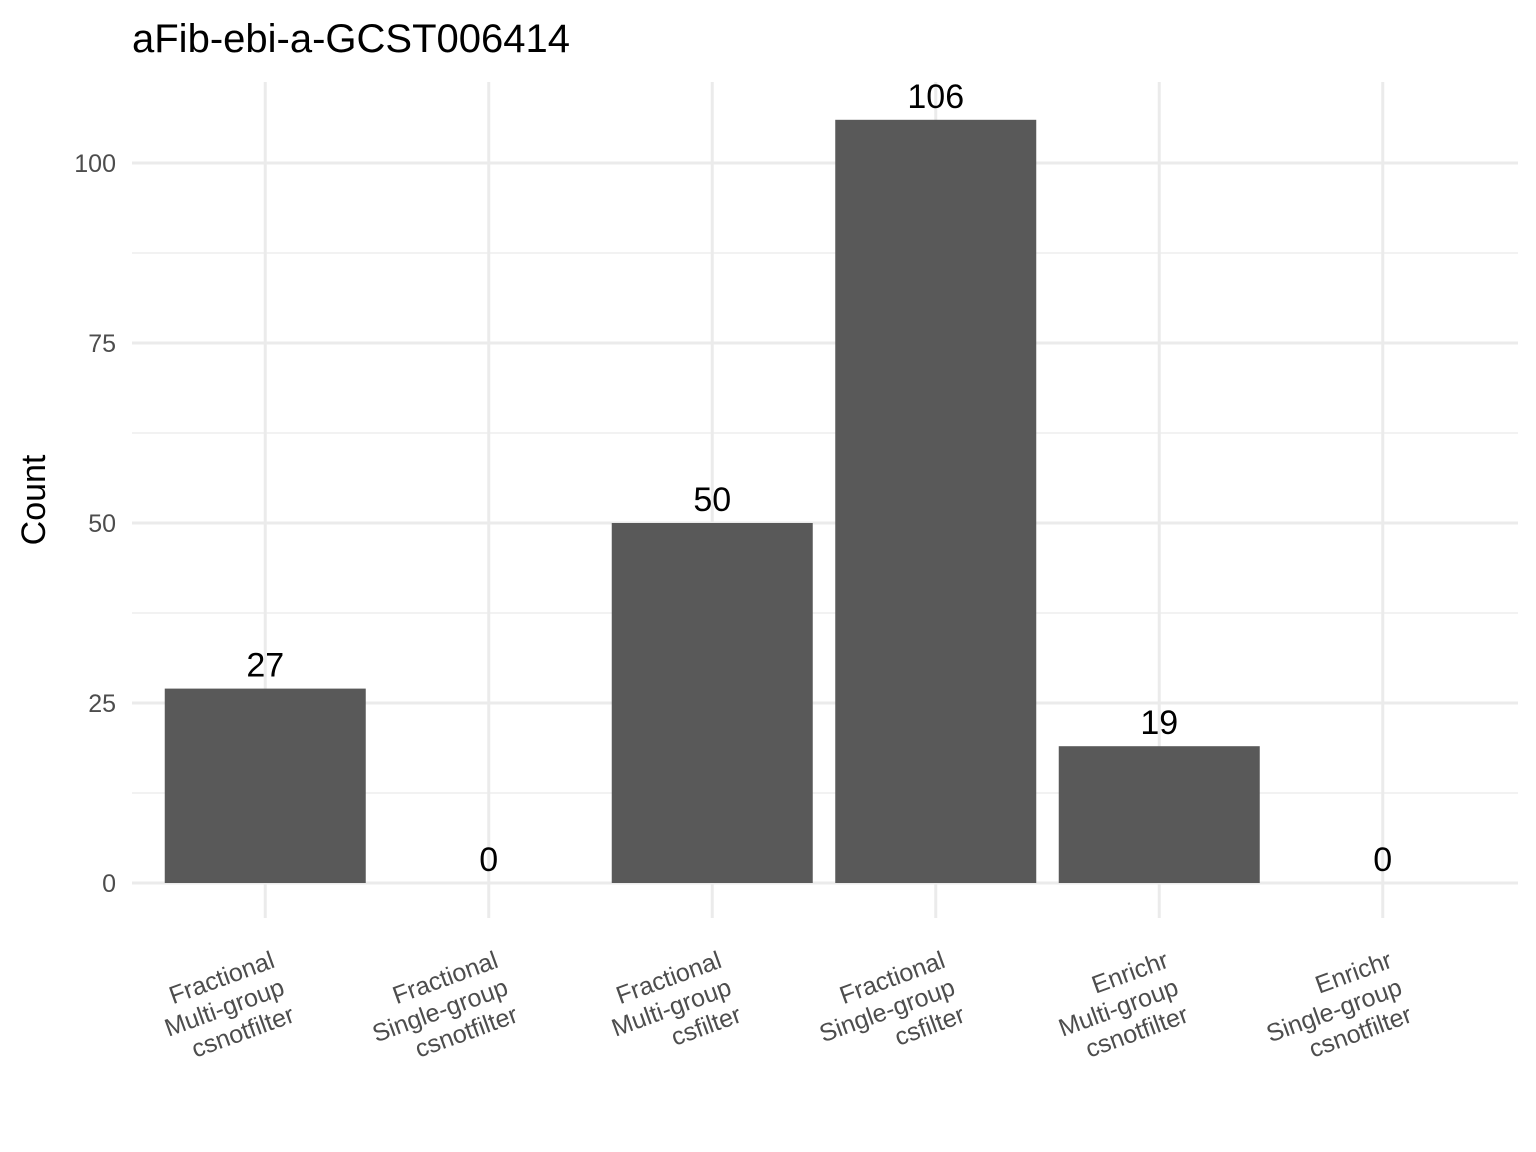 This screenshot has height=1152, width=1536. I want to click on y-tick-label: 75, so click(102, 344).